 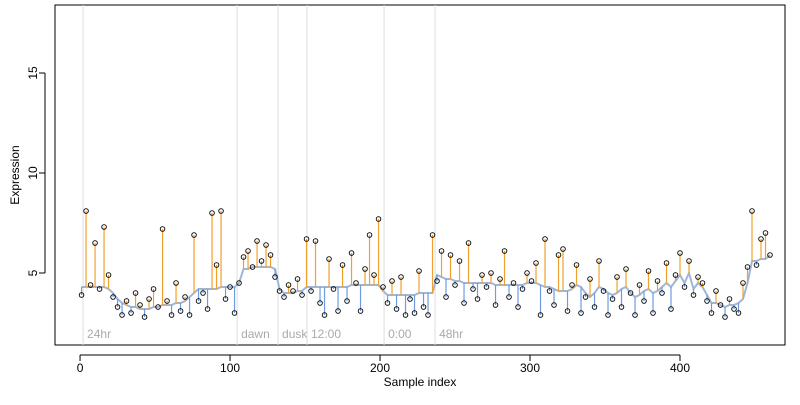 I want to click on x-tick-label: 0, so click(x=80, y=368).